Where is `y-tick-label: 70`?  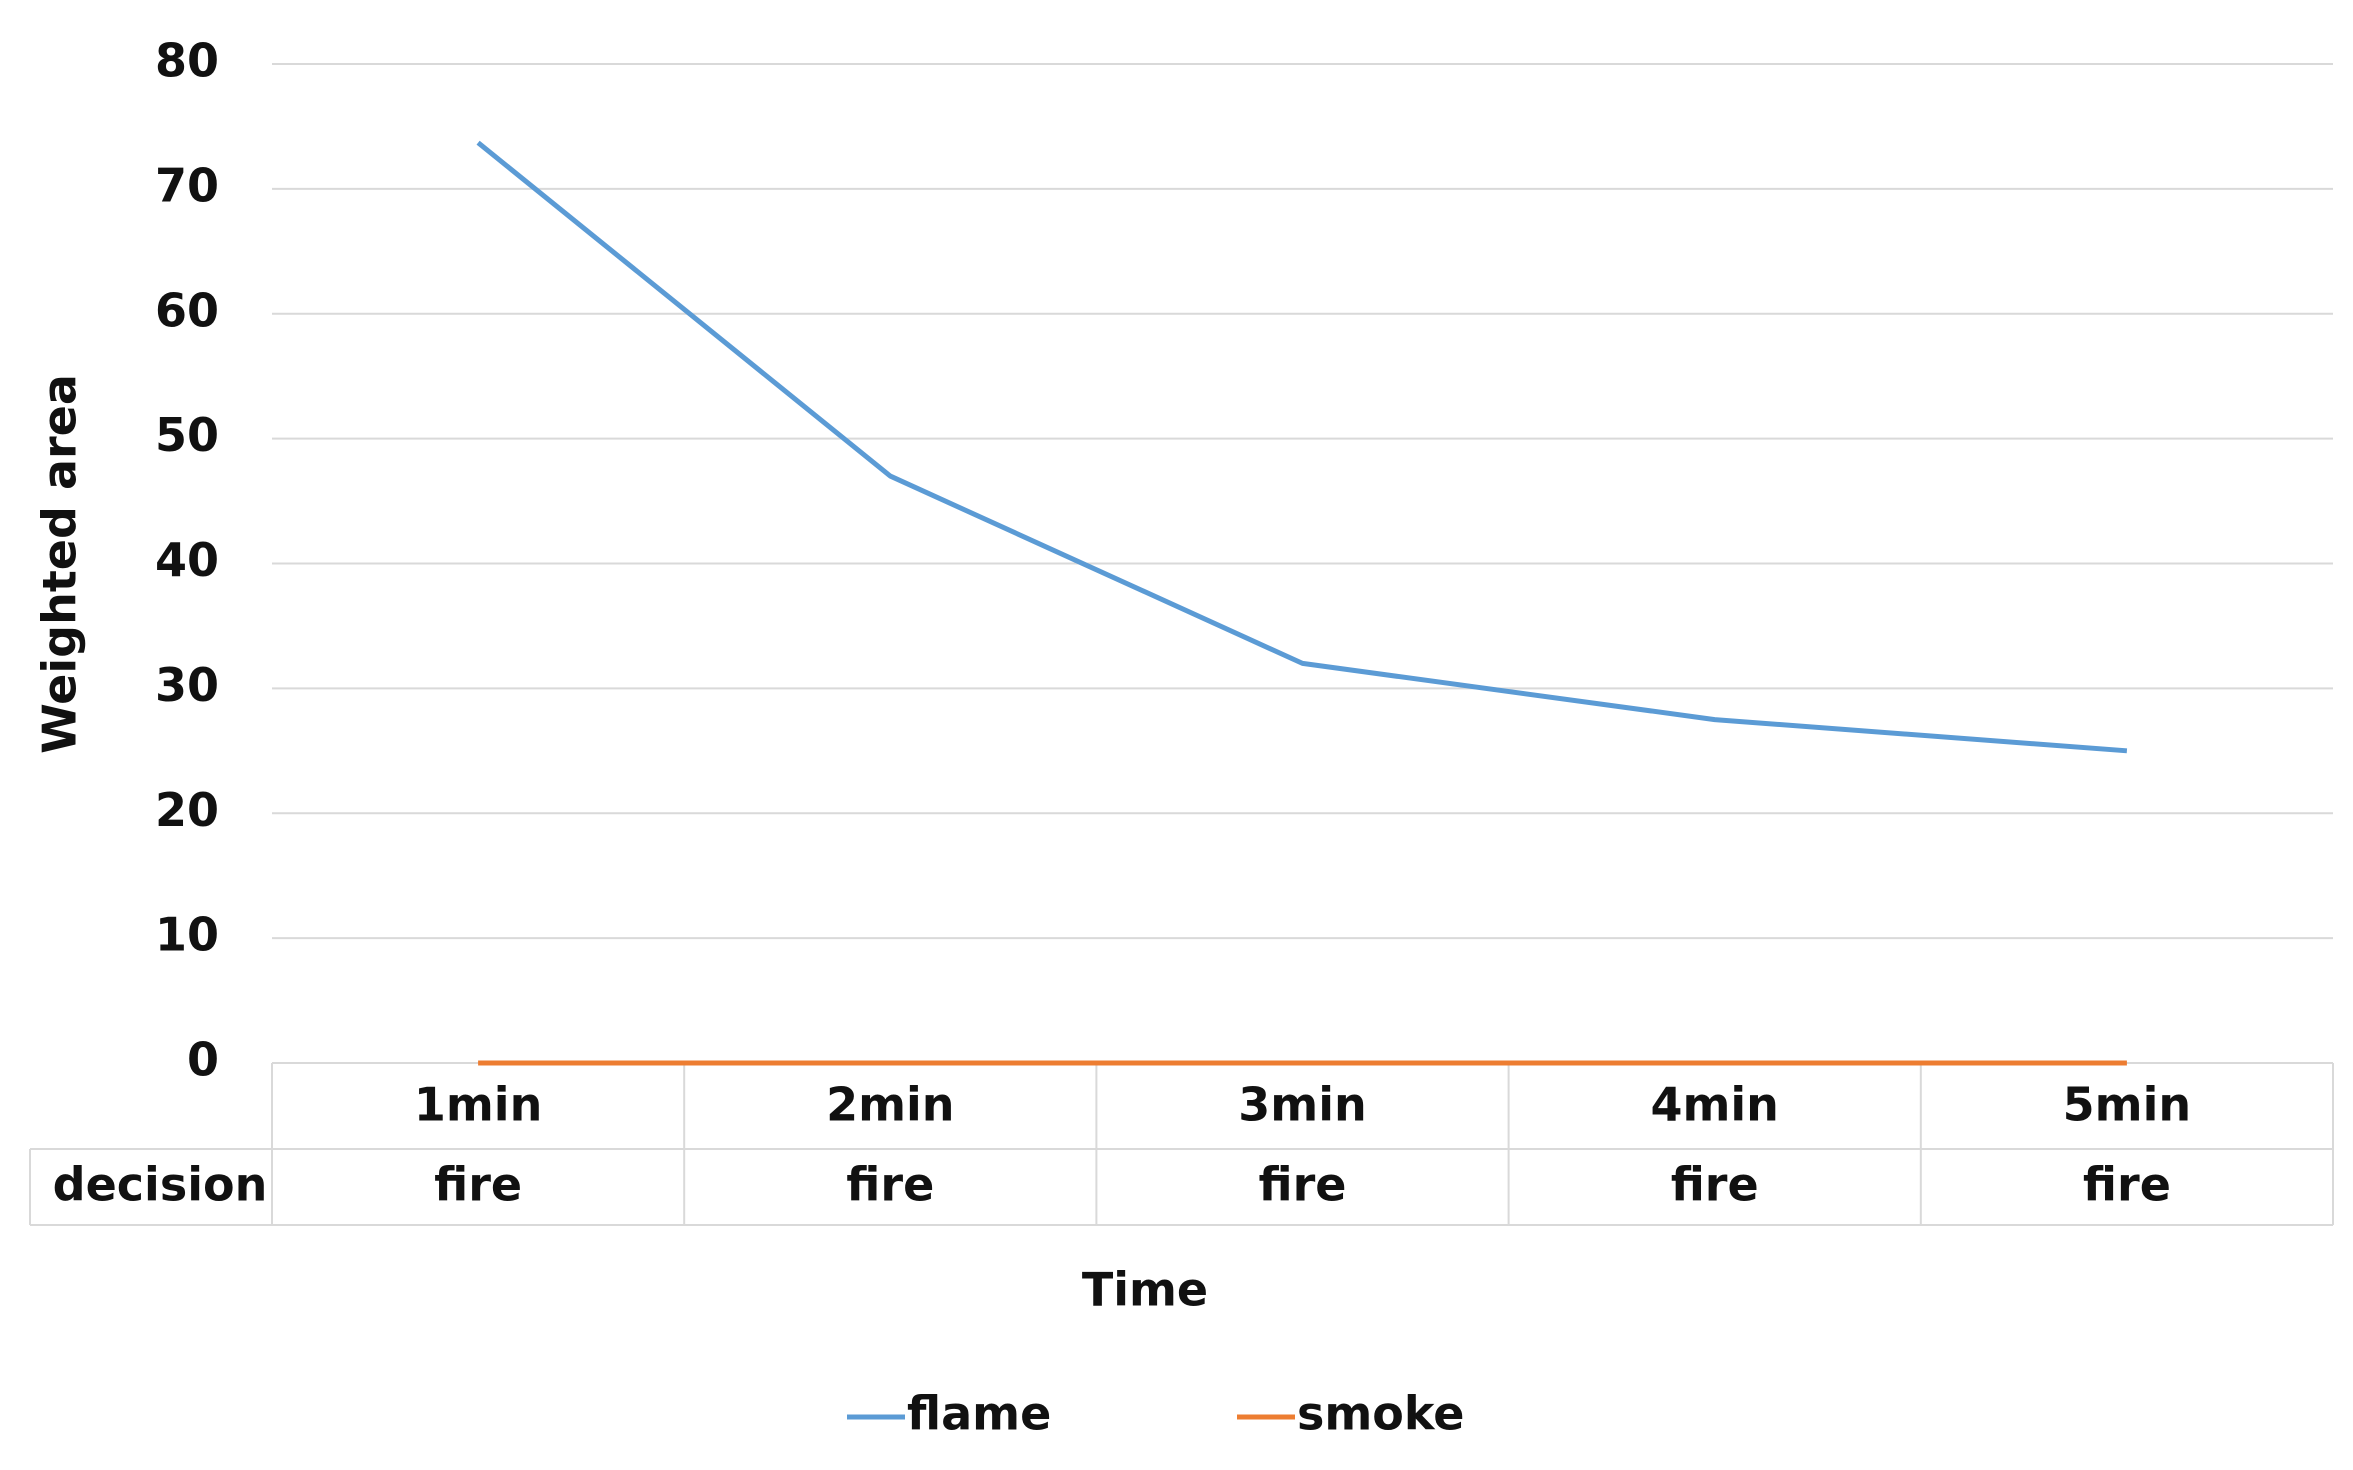 y-tick-label: 70 is located at coordinates (187, 185).